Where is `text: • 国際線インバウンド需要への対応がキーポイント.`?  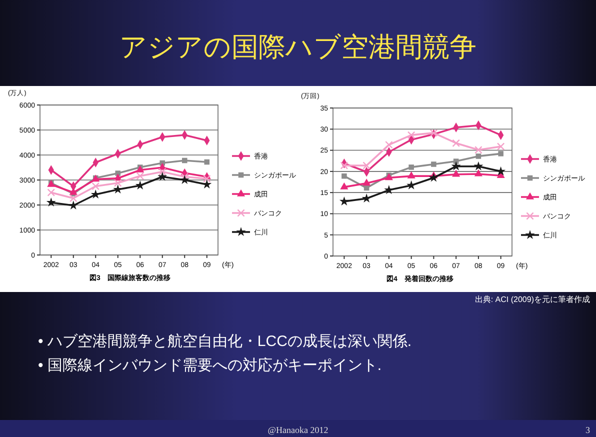
text: • 国際線インバウンド需要への対応がキーポイント. is located at coordinates (210, 365).